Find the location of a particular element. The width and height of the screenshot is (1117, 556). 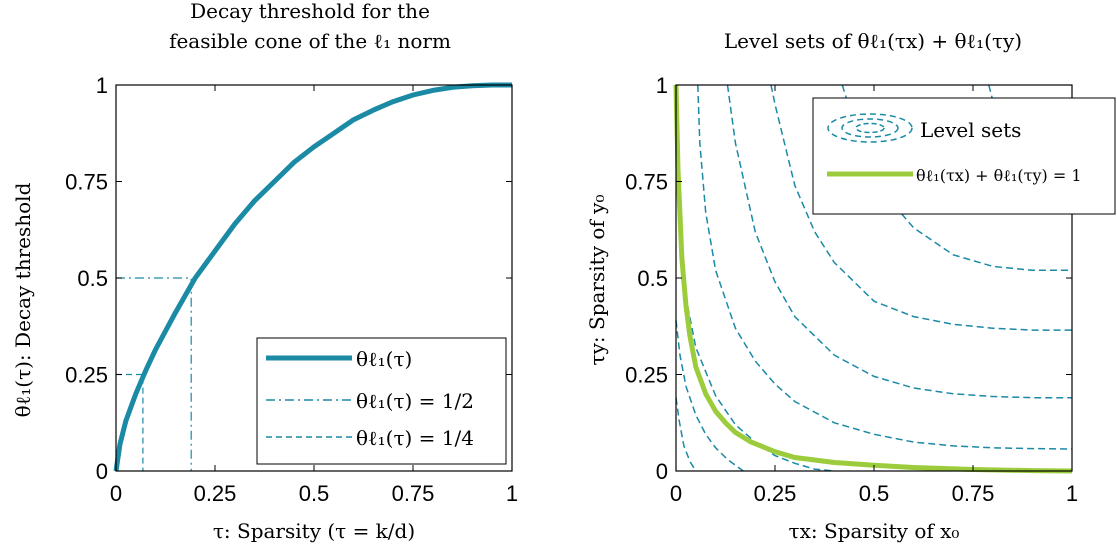

left-title-line1: Decay threshold for the is located at coordinates (310, 11).